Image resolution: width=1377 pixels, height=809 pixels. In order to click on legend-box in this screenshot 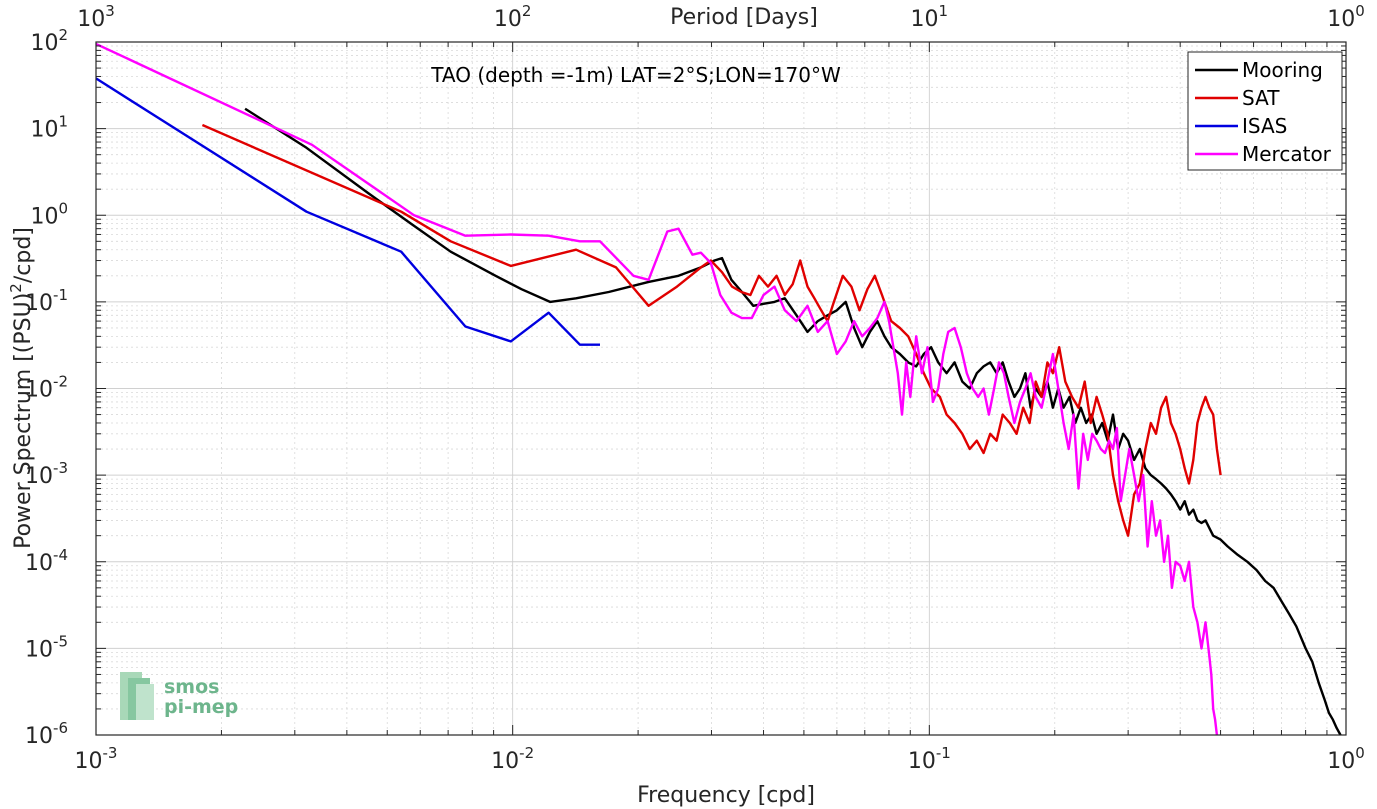, I will do `click(1265, 111)`.